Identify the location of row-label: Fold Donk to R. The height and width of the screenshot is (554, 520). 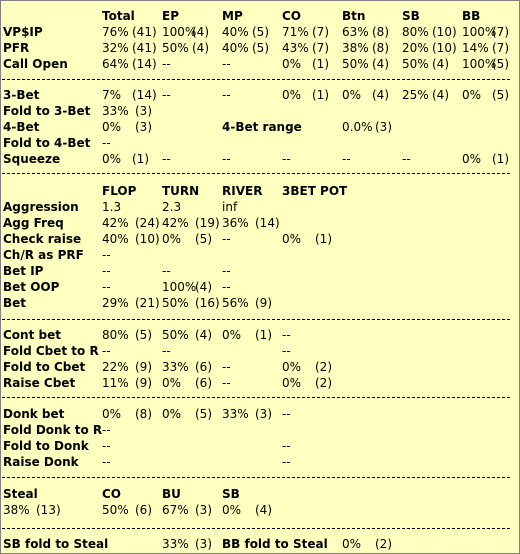
(53, 430).